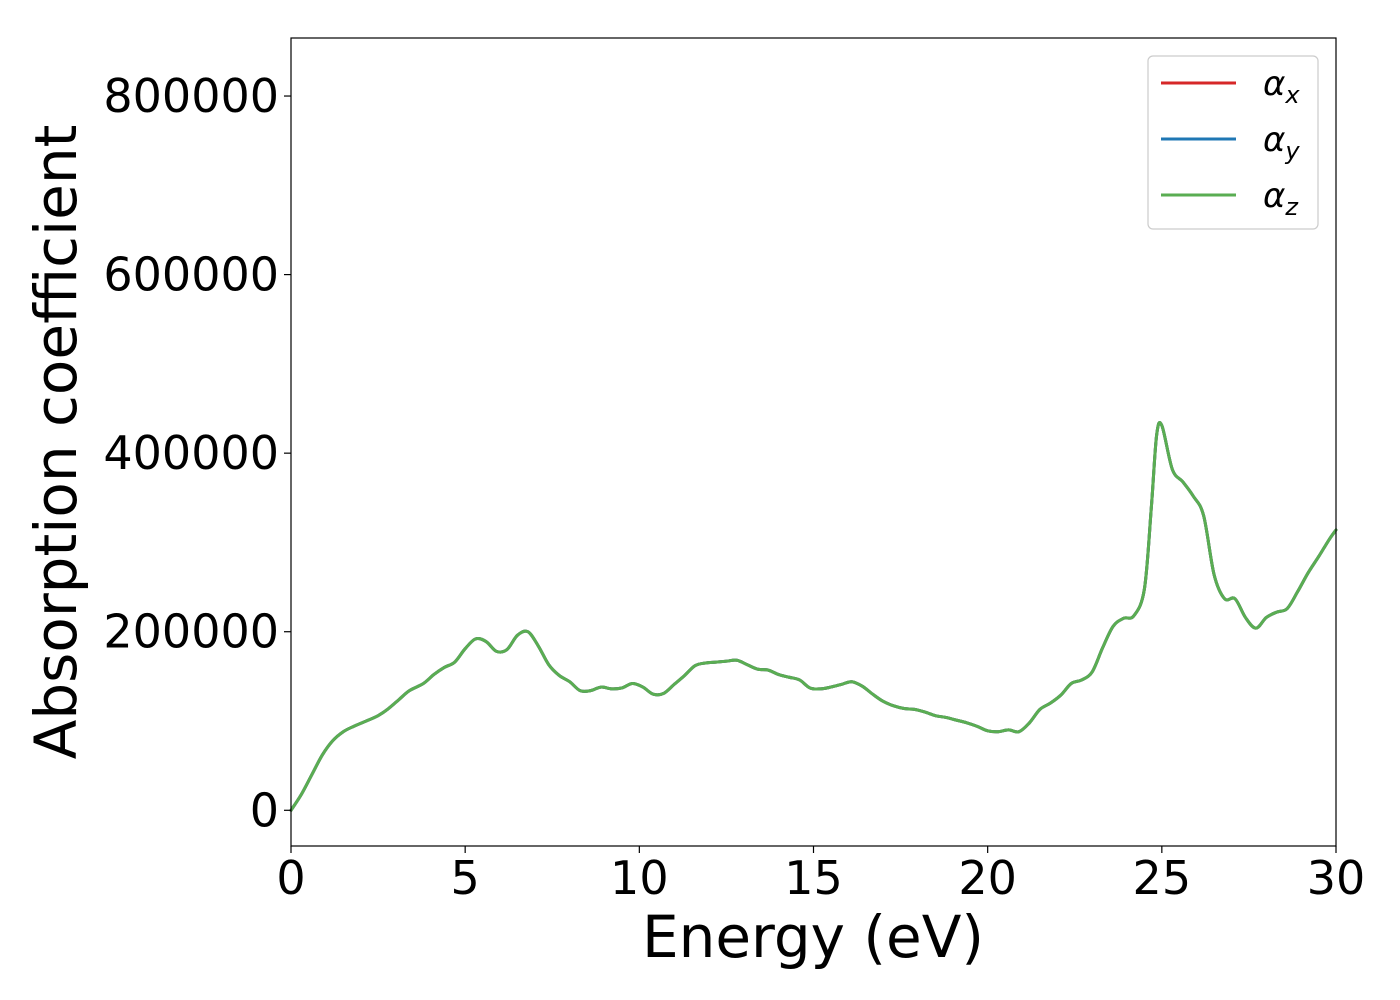  What do you see at coordinates (813, 937) in the screenshot?
I see `x-axis-label: Energy (eV)` at bounding box center [813, 937].